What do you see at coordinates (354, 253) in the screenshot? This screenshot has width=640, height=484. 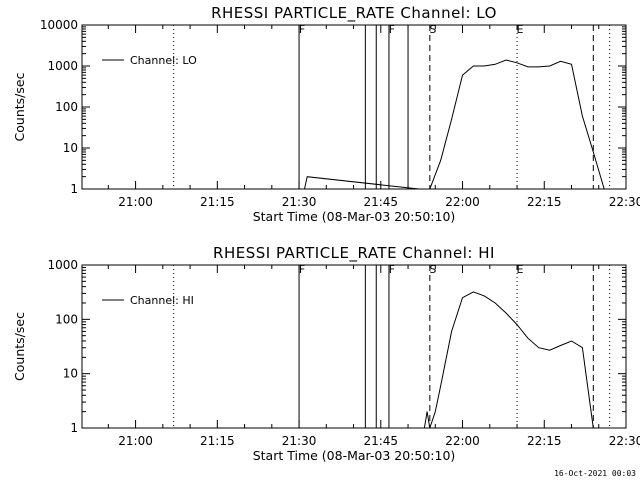 I see `chart-title: RHESSI PARTICLE_RATE Channel: HI` at bounding box center [354, 253].